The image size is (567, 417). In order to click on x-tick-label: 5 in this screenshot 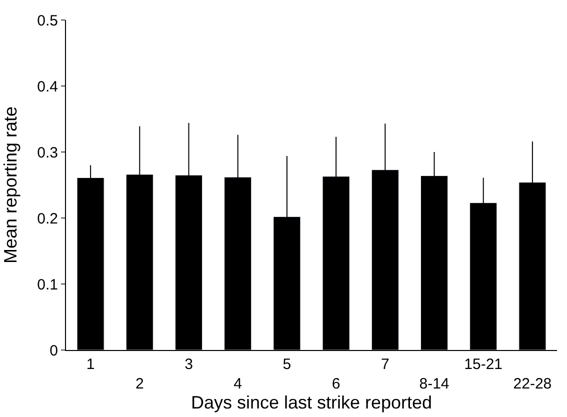, I will do `click(287, 364)`.